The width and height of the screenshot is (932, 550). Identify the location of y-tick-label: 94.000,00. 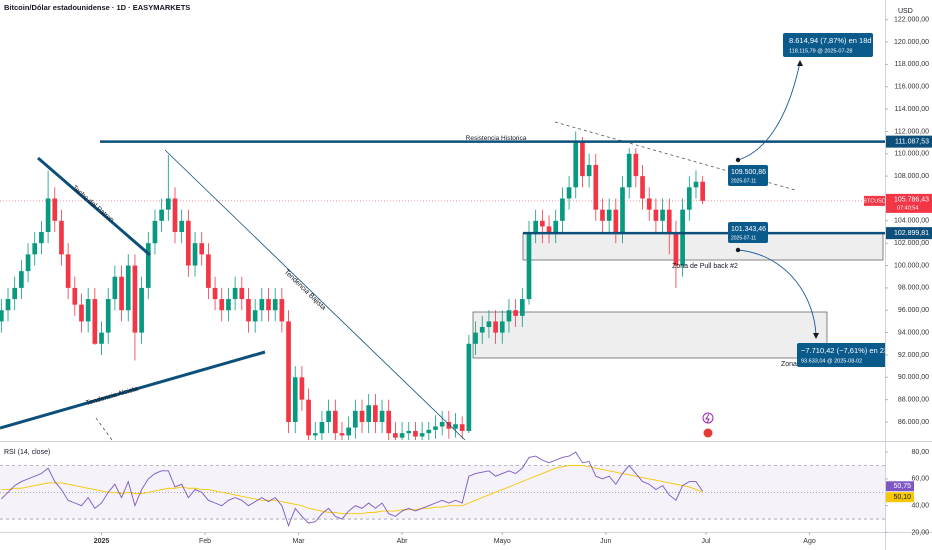
(913, 332).